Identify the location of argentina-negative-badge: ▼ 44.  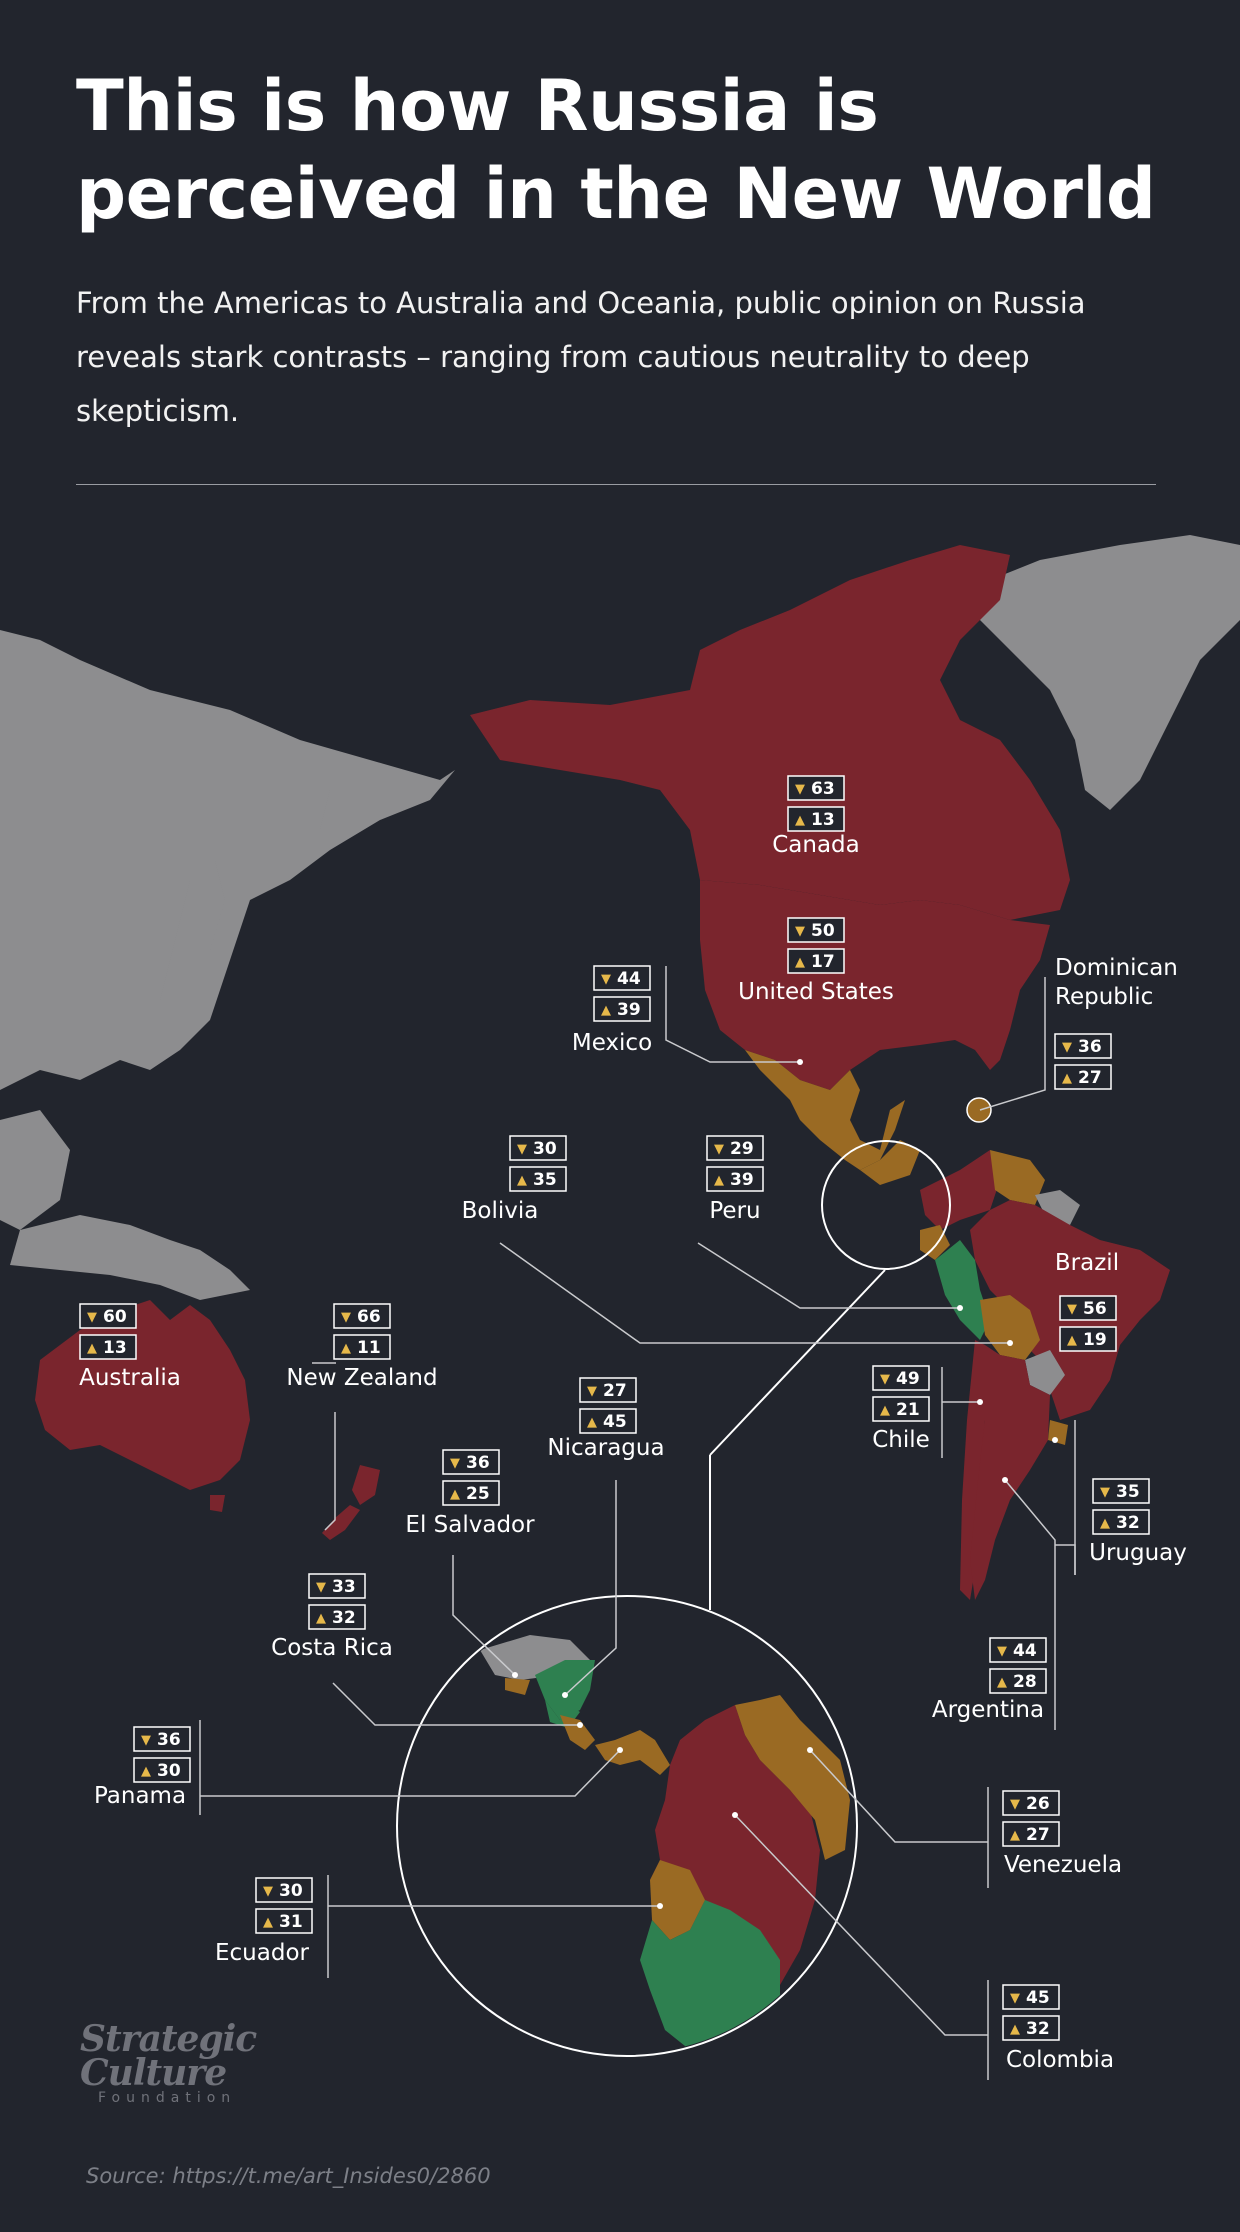
(1018, 1650).